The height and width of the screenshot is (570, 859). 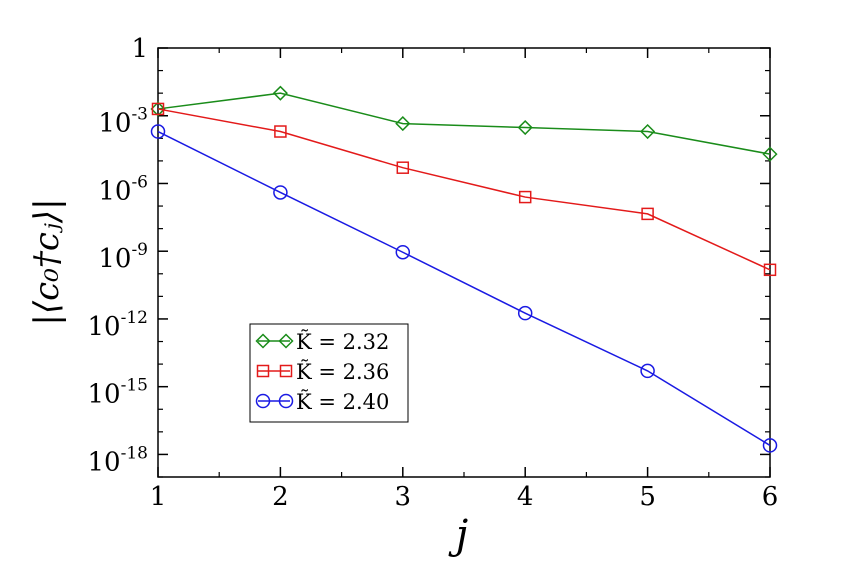 I want to click on x-tick-label: 6, so click(x=770, y=497).